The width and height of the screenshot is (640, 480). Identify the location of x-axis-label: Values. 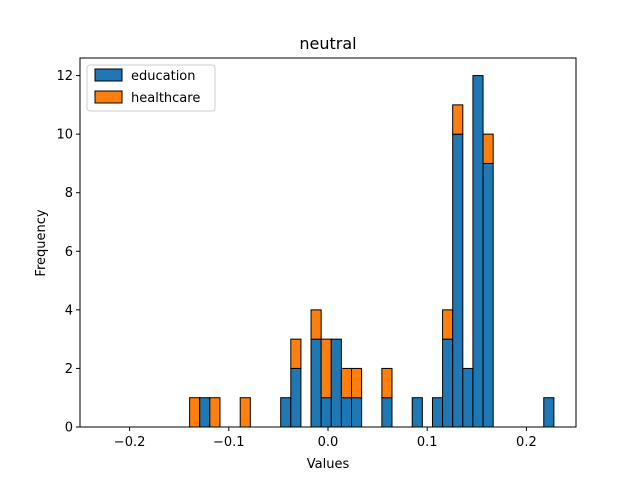
(328, 464).